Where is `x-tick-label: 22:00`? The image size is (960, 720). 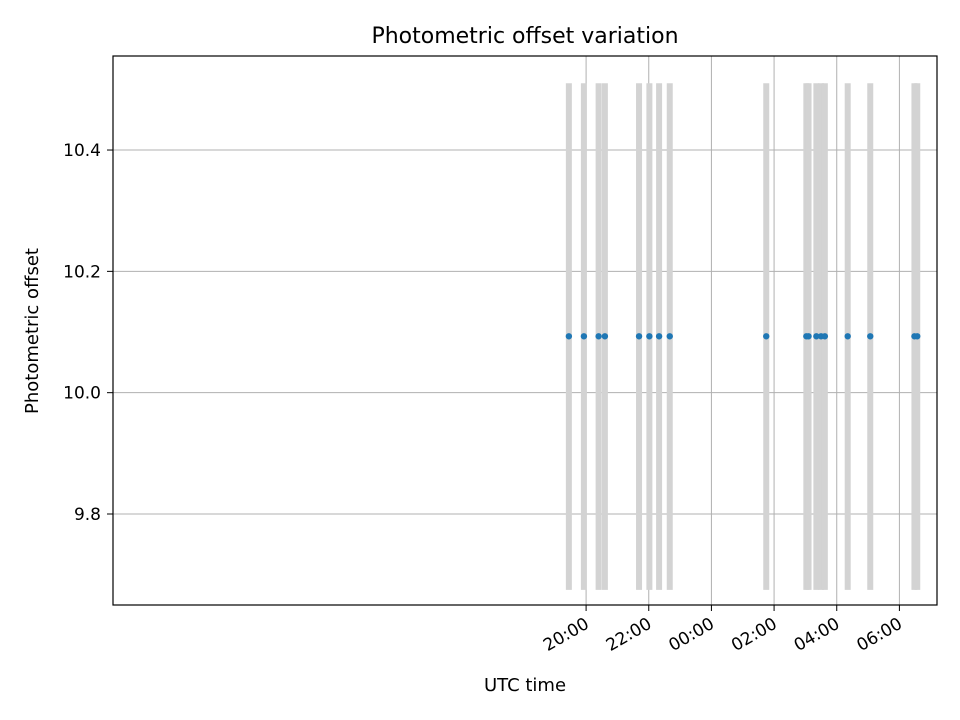
x-tick-label: 22:00 is located at coordinates (629, 635).